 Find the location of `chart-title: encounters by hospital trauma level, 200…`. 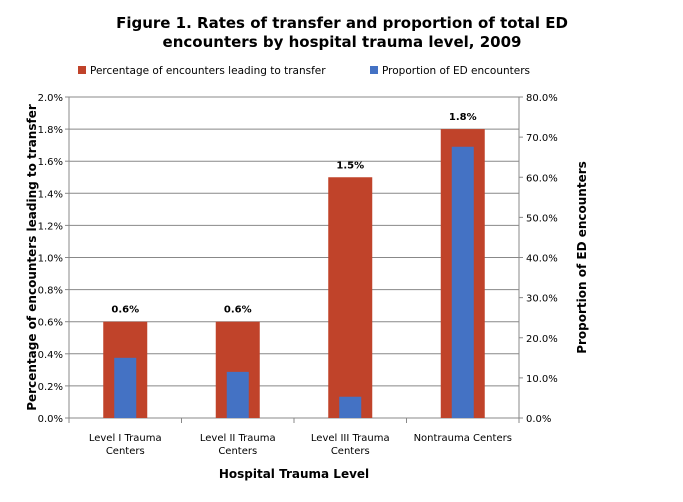

chart-title: encounters by hospital trauma level, 200… is located at coordinates (342, 42).